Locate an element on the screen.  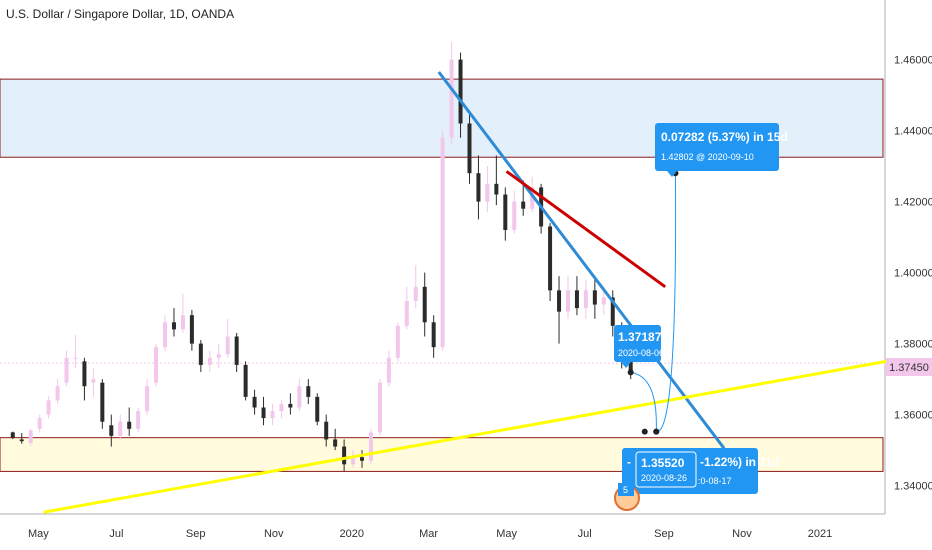
rise-projection is located at coordinates (666, 303).